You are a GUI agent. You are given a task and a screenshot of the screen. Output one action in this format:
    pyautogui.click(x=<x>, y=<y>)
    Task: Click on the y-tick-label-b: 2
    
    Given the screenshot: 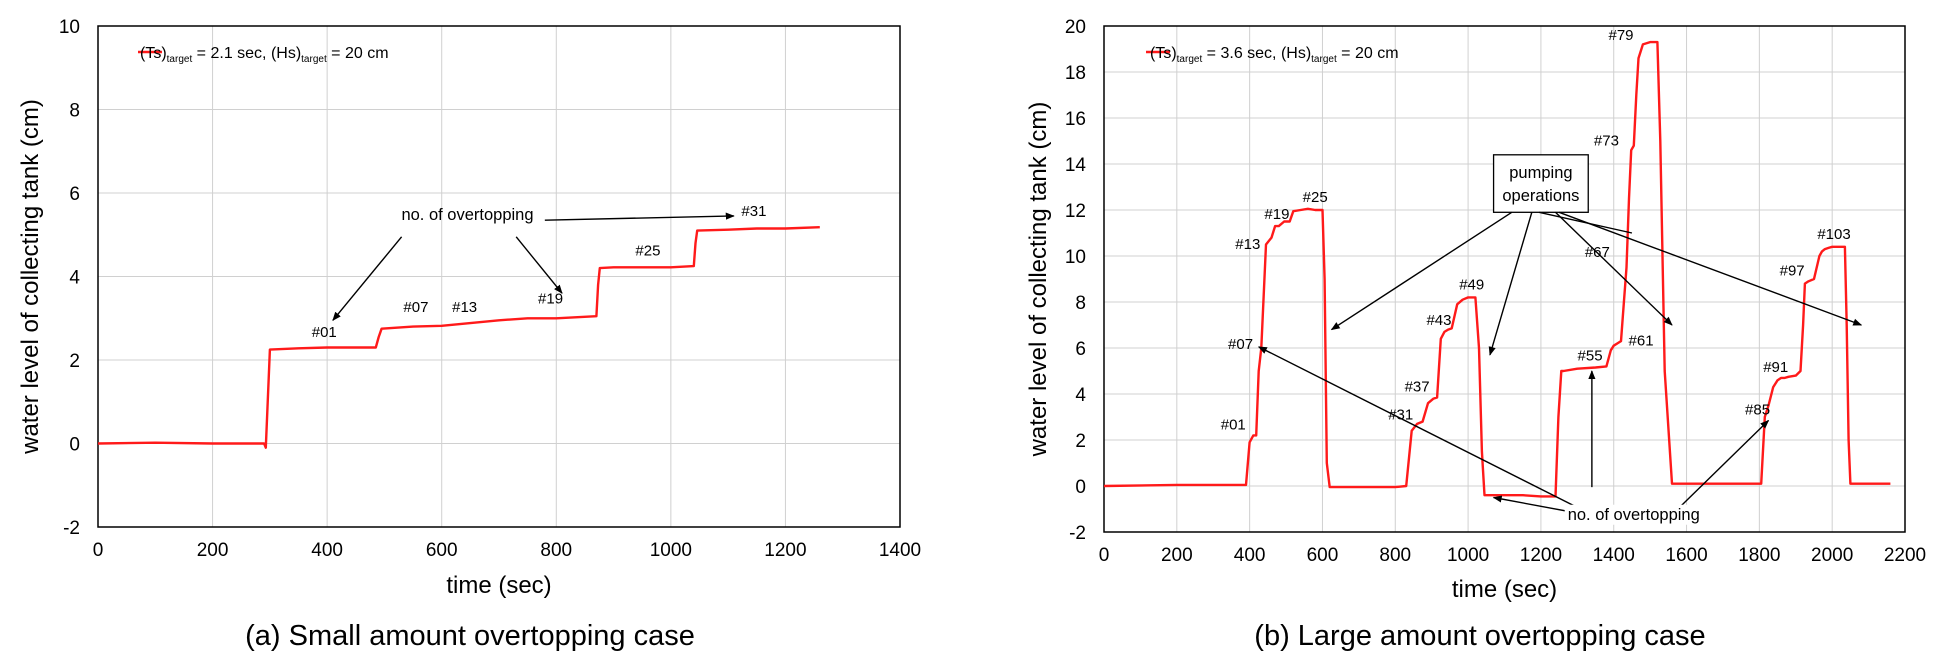 What is the action you would take?
    pyautogui.click(x=1080, y=441)
    